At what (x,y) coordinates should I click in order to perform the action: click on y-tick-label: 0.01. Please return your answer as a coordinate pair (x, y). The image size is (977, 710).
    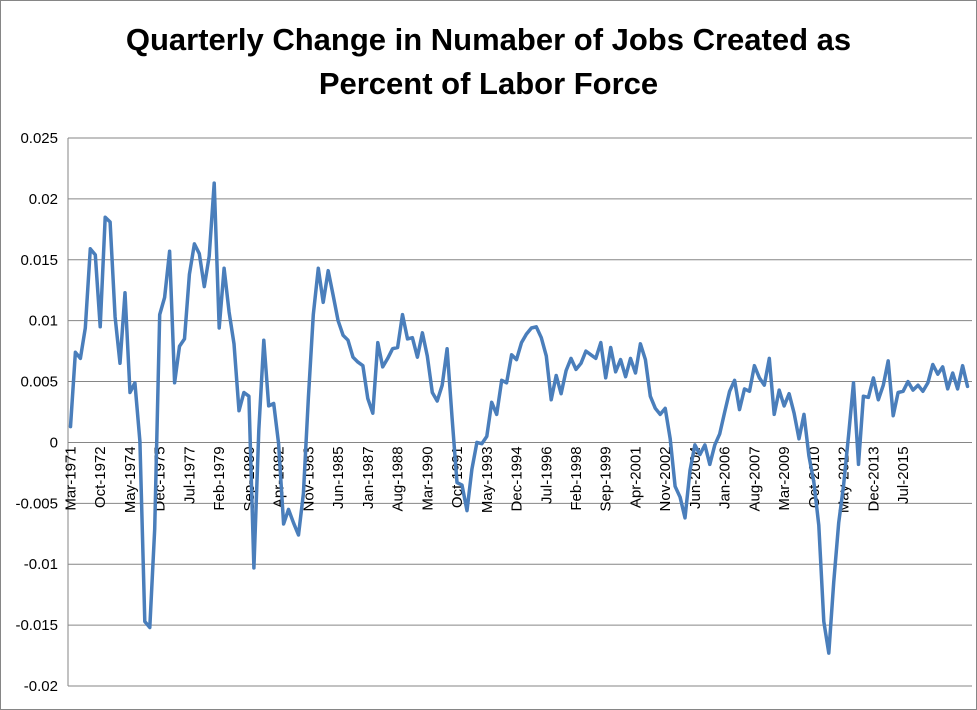
    Looking at the image, I should click on (43, 321).